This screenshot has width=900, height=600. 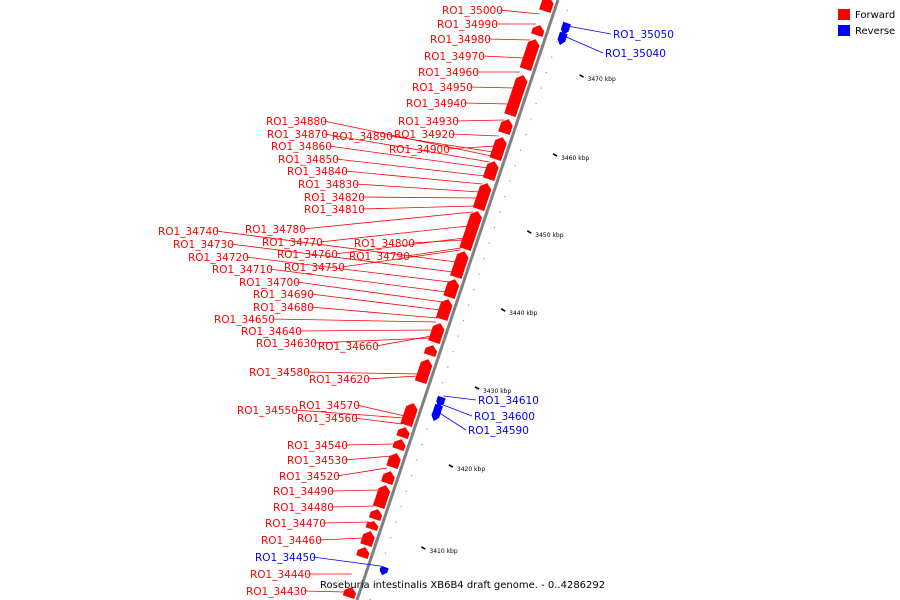 What do you see at coordinates (242, 270) in the screenshot?
I see `gene-label: RO1_34710` at bounding box center [242, 270].